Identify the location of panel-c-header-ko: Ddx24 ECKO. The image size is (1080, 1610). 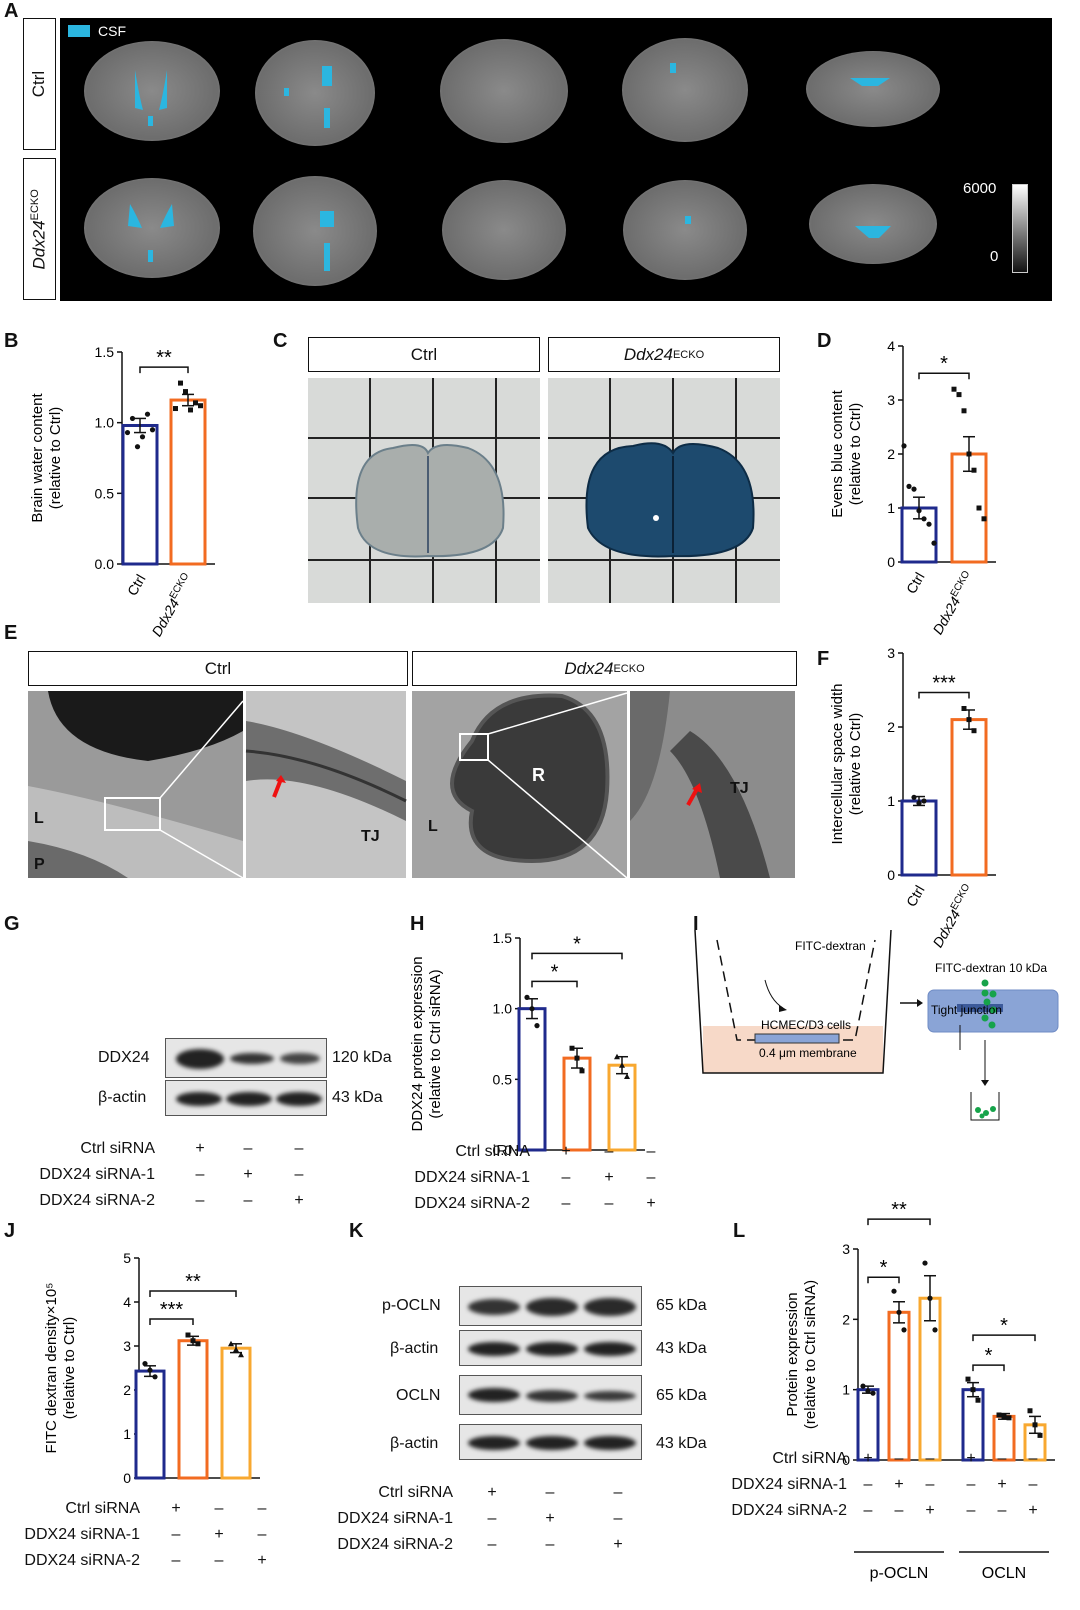
(664, 354).